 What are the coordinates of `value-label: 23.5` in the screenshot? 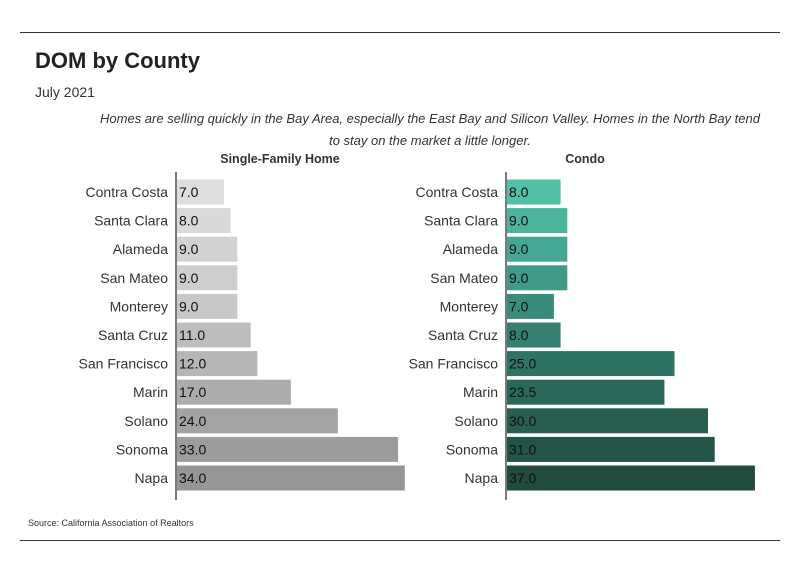 It's located at (522, 392).